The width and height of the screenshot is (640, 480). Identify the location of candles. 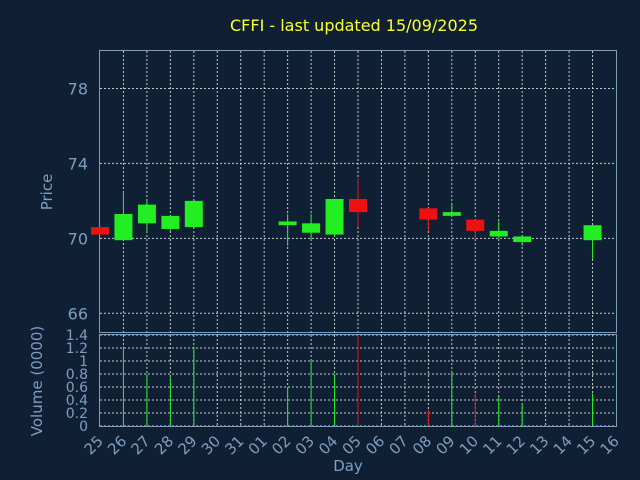
(346, 218).